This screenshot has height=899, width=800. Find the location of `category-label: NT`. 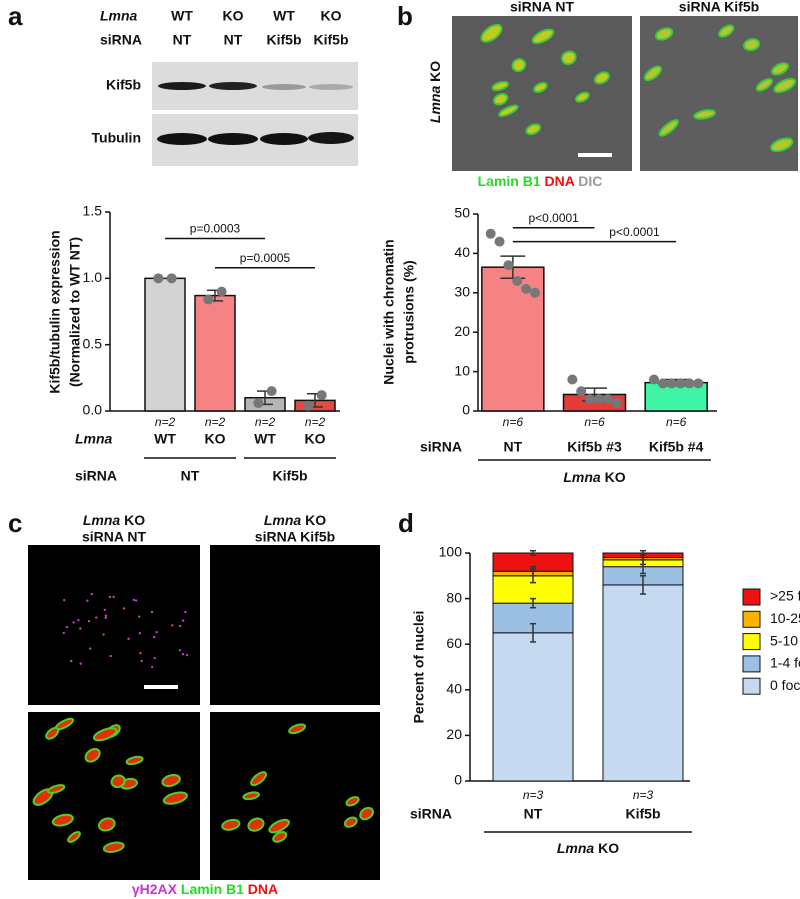

category-label: NT is located at coordinates (512, 447).